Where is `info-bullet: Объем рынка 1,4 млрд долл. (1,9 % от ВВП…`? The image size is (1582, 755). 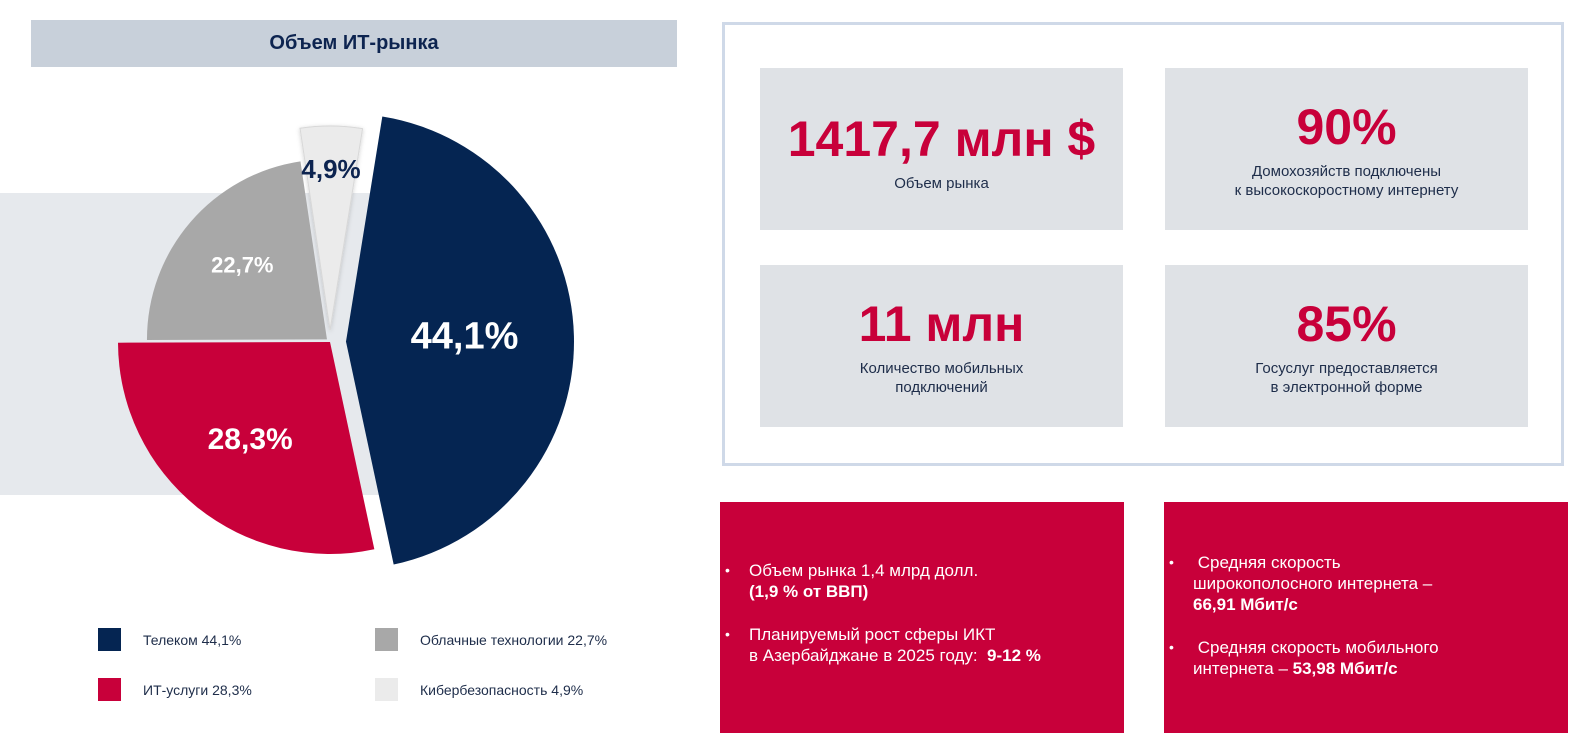
info-bullet: Объем рынка 1,4 млрд долл. (1,9 % от ВВП… is located at coordinates (922, 581).